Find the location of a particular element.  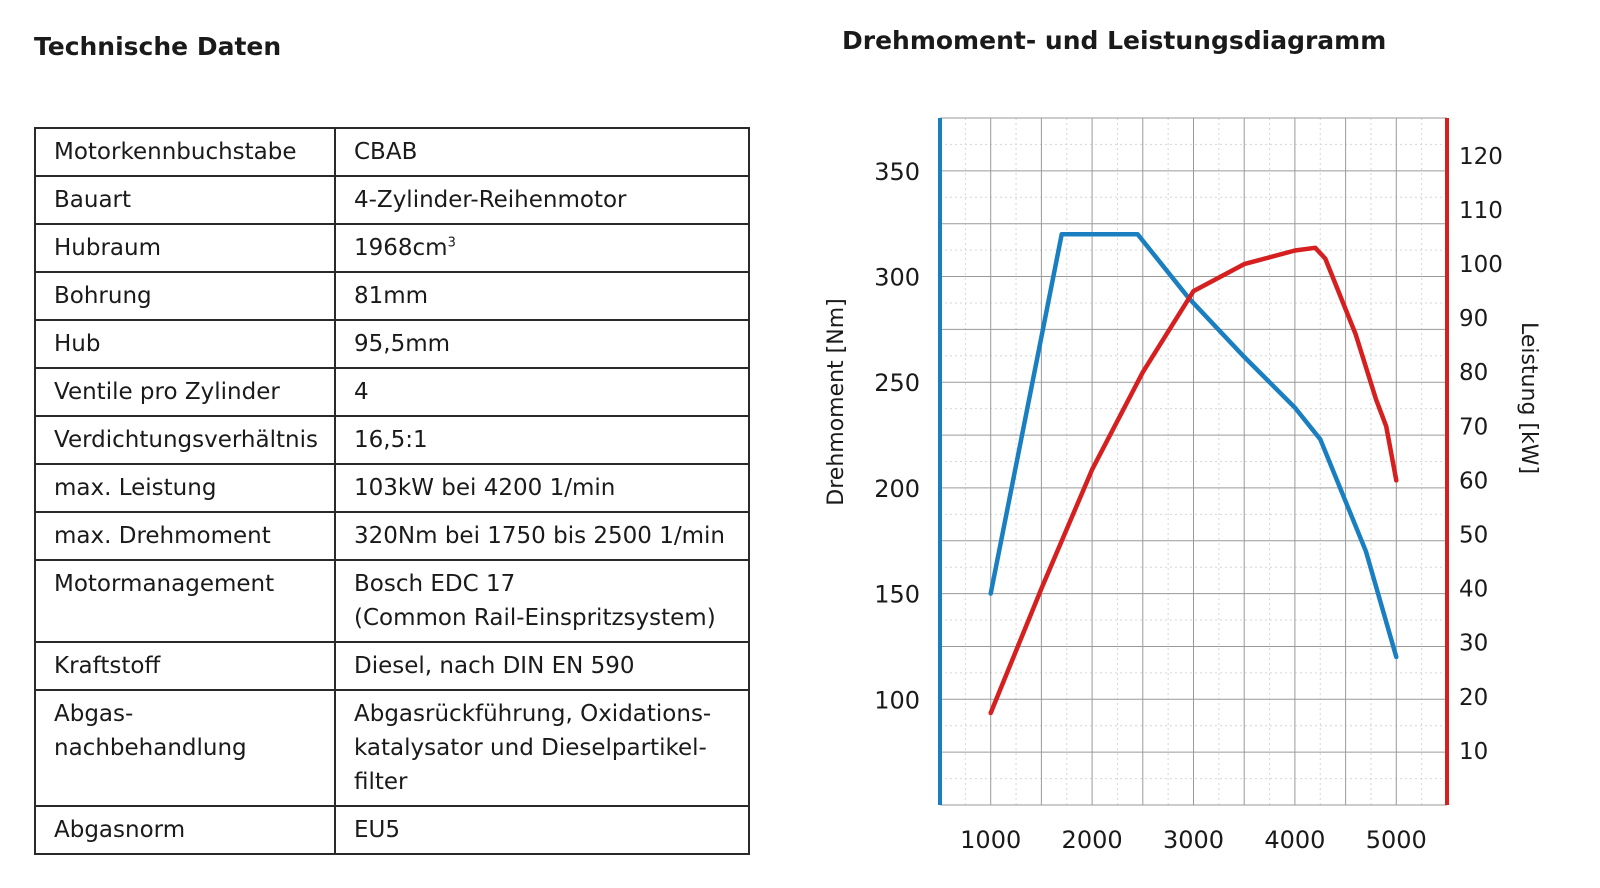

row-value-line: 16,5:1 is located at coordinates (391, 440).